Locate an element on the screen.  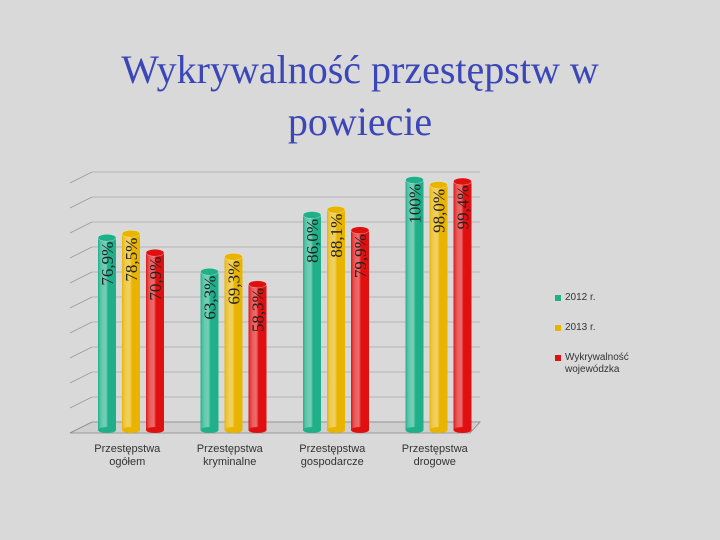
bar-data-label: 69,3% is located at coordinates (234, 283).